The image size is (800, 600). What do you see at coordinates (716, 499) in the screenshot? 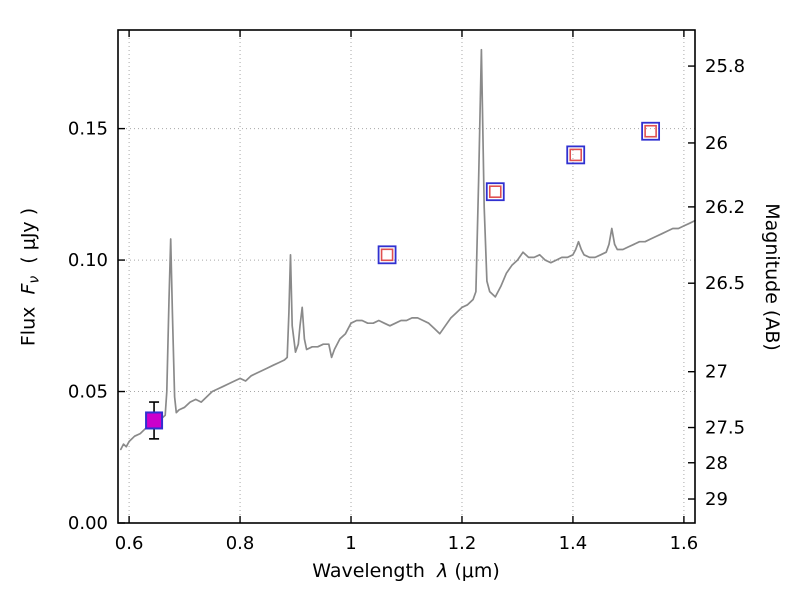
I see `mag-tick-label: 29` at bounding box center [716, 499].